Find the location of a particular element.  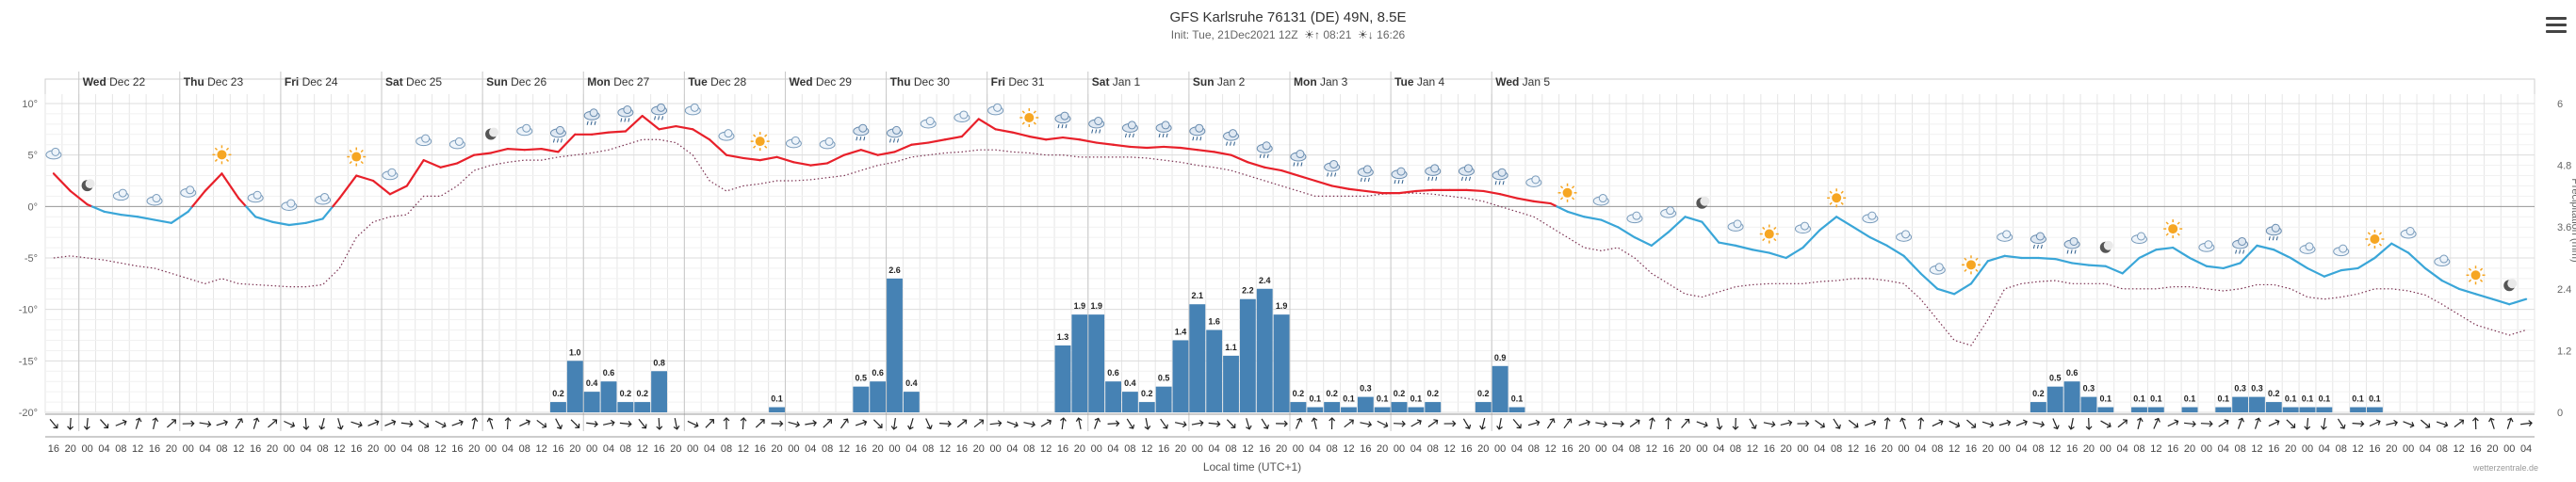

precip-label: 0.5 is located at coordinates (1164, 378).